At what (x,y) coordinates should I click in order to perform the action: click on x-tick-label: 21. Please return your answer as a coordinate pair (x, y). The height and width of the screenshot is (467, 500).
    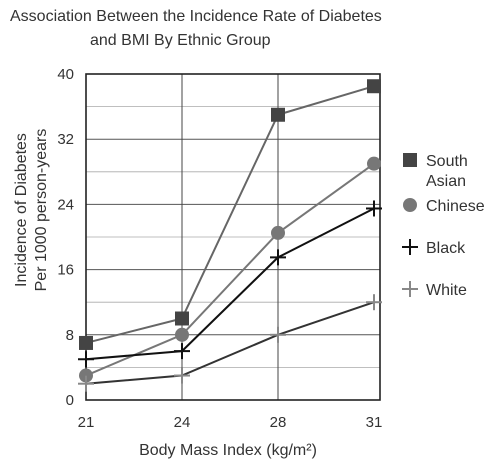
    Looking at the image, I should click on (86, 422).